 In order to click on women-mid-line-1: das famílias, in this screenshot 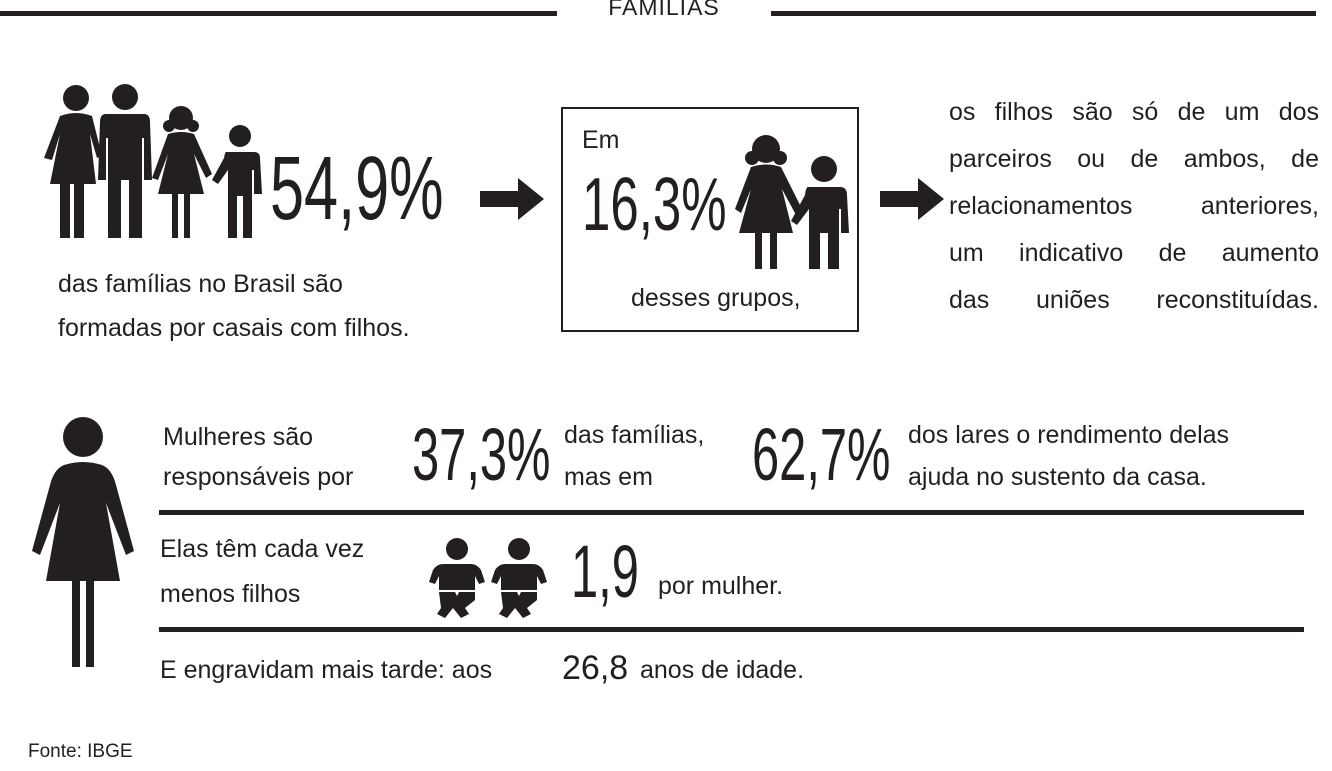, I will do `click(634, 435)`.